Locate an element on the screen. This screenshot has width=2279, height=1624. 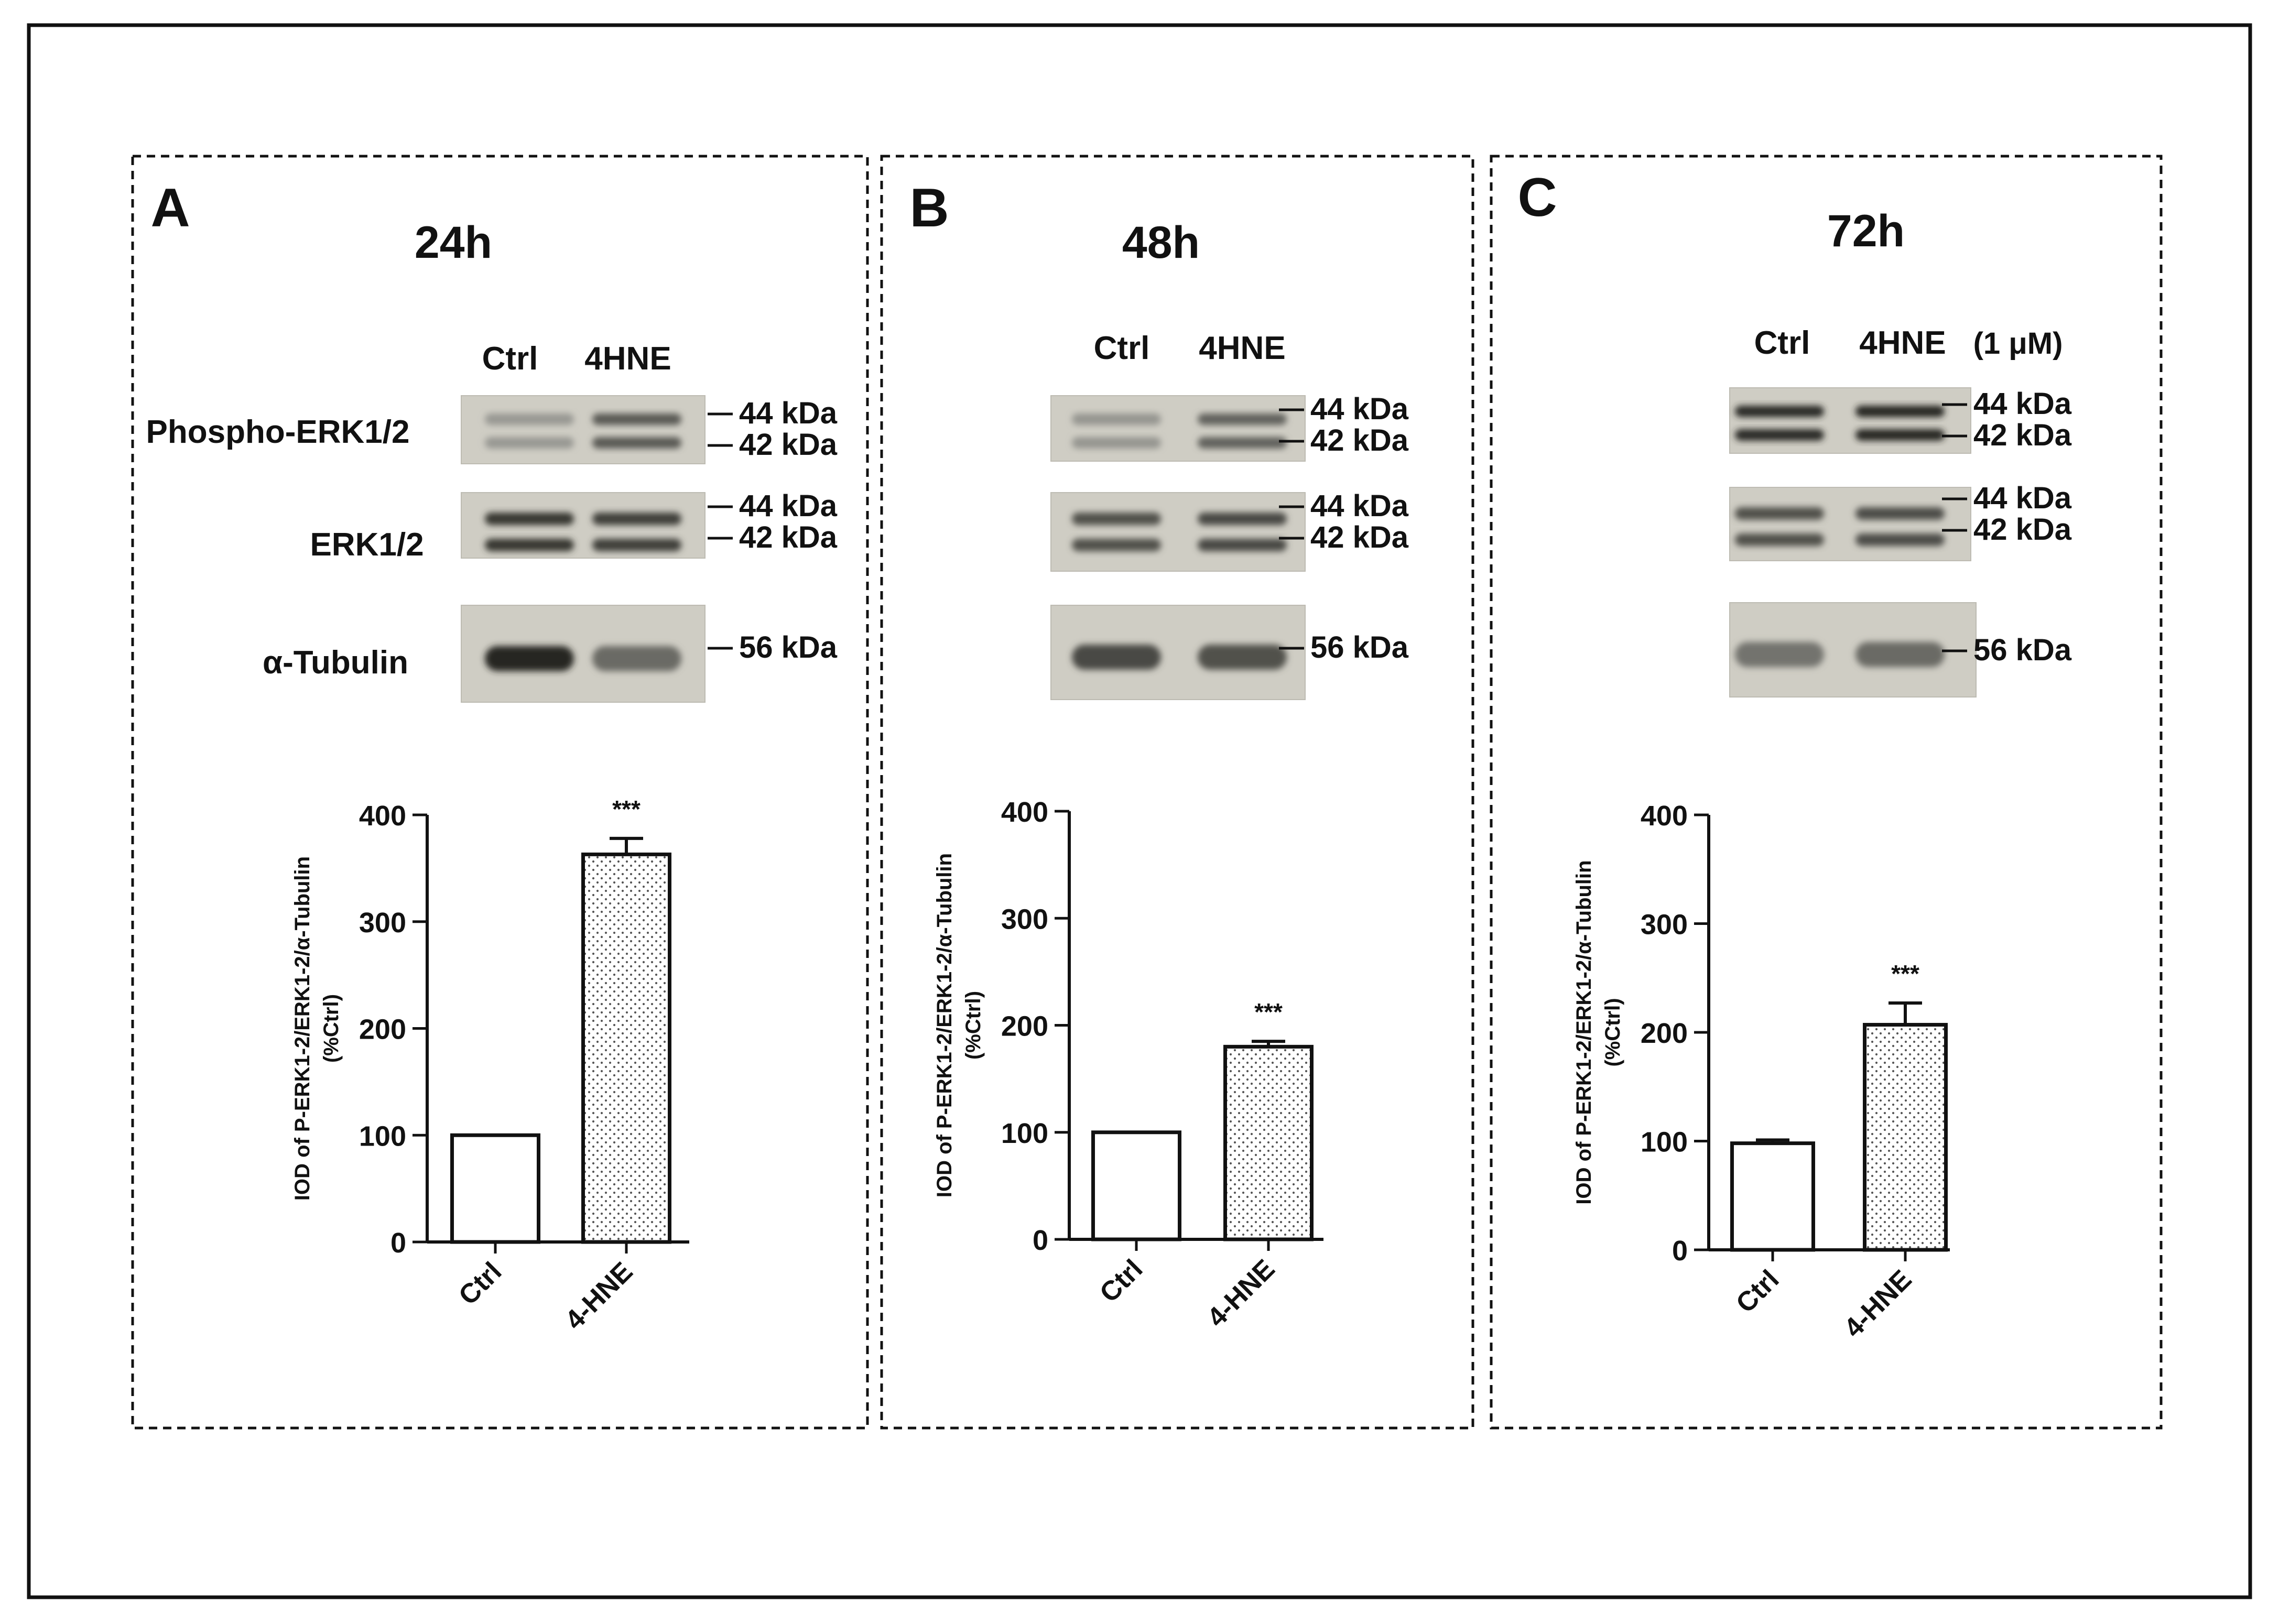
concentration-label: (1 μM) is located at coordinates (2018, 343).